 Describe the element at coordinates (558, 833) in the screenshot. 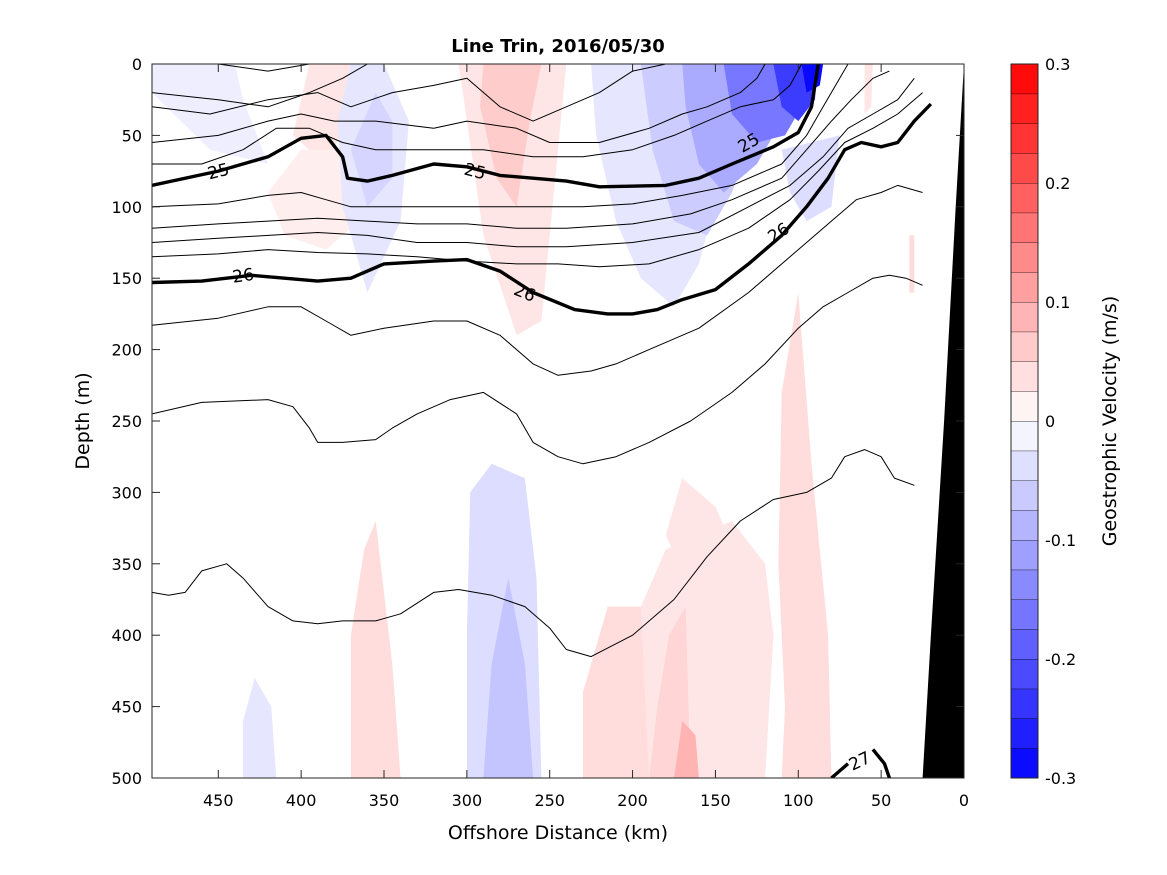

I see `x-axis-label: Offshore Distance (km)` at that location.